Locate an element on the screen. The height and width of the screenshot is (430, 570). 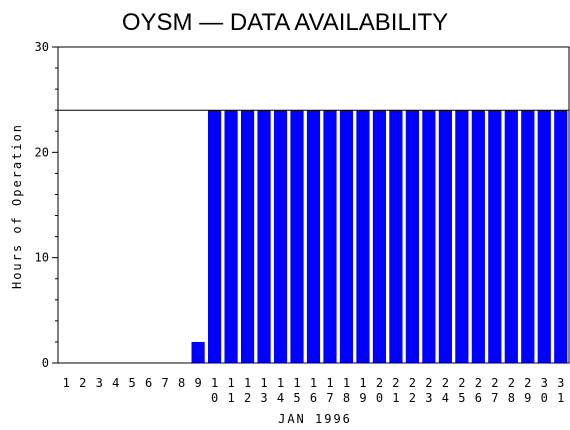
x-tick-label: 2 is located at coordinates (82, 383).